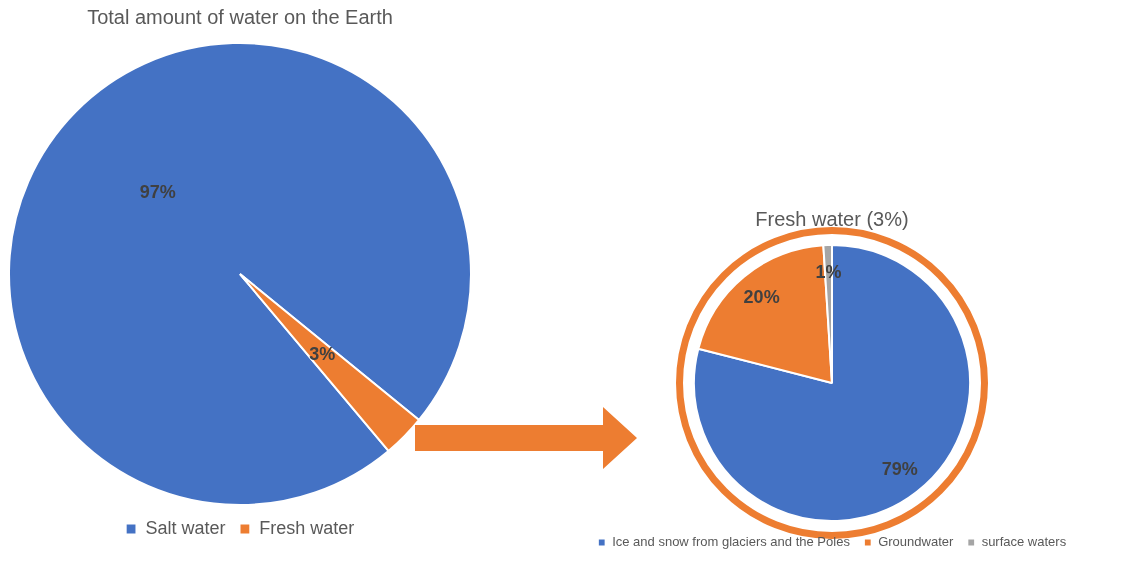 The image size is (1137, 583). What do you see at coordinates (240, 16) in the screenshot?
I see `chart-title: Total amount of water on the Earth` at bounding box center [240, 16].